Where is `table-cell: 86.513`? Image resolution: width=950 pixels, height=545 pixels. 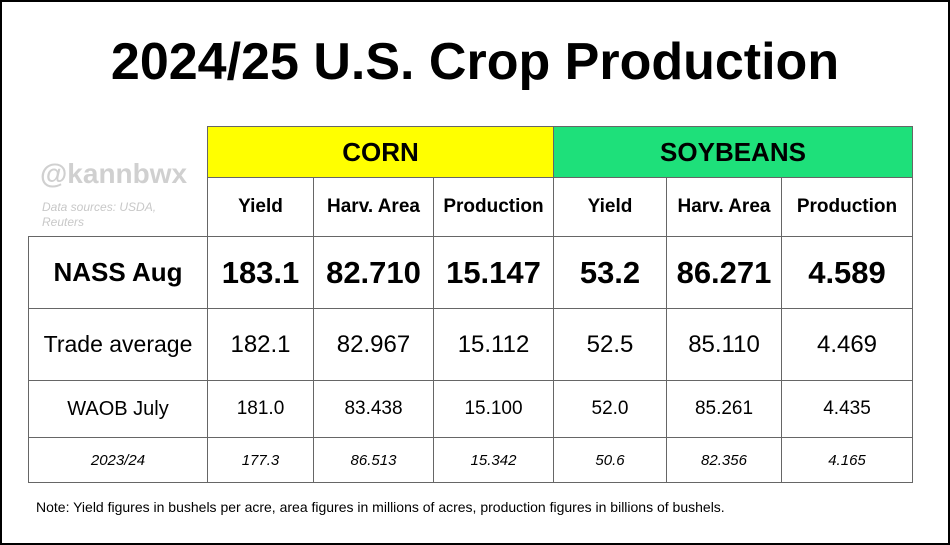
table-cell: 86.513 is located at coordinates (373, 460).